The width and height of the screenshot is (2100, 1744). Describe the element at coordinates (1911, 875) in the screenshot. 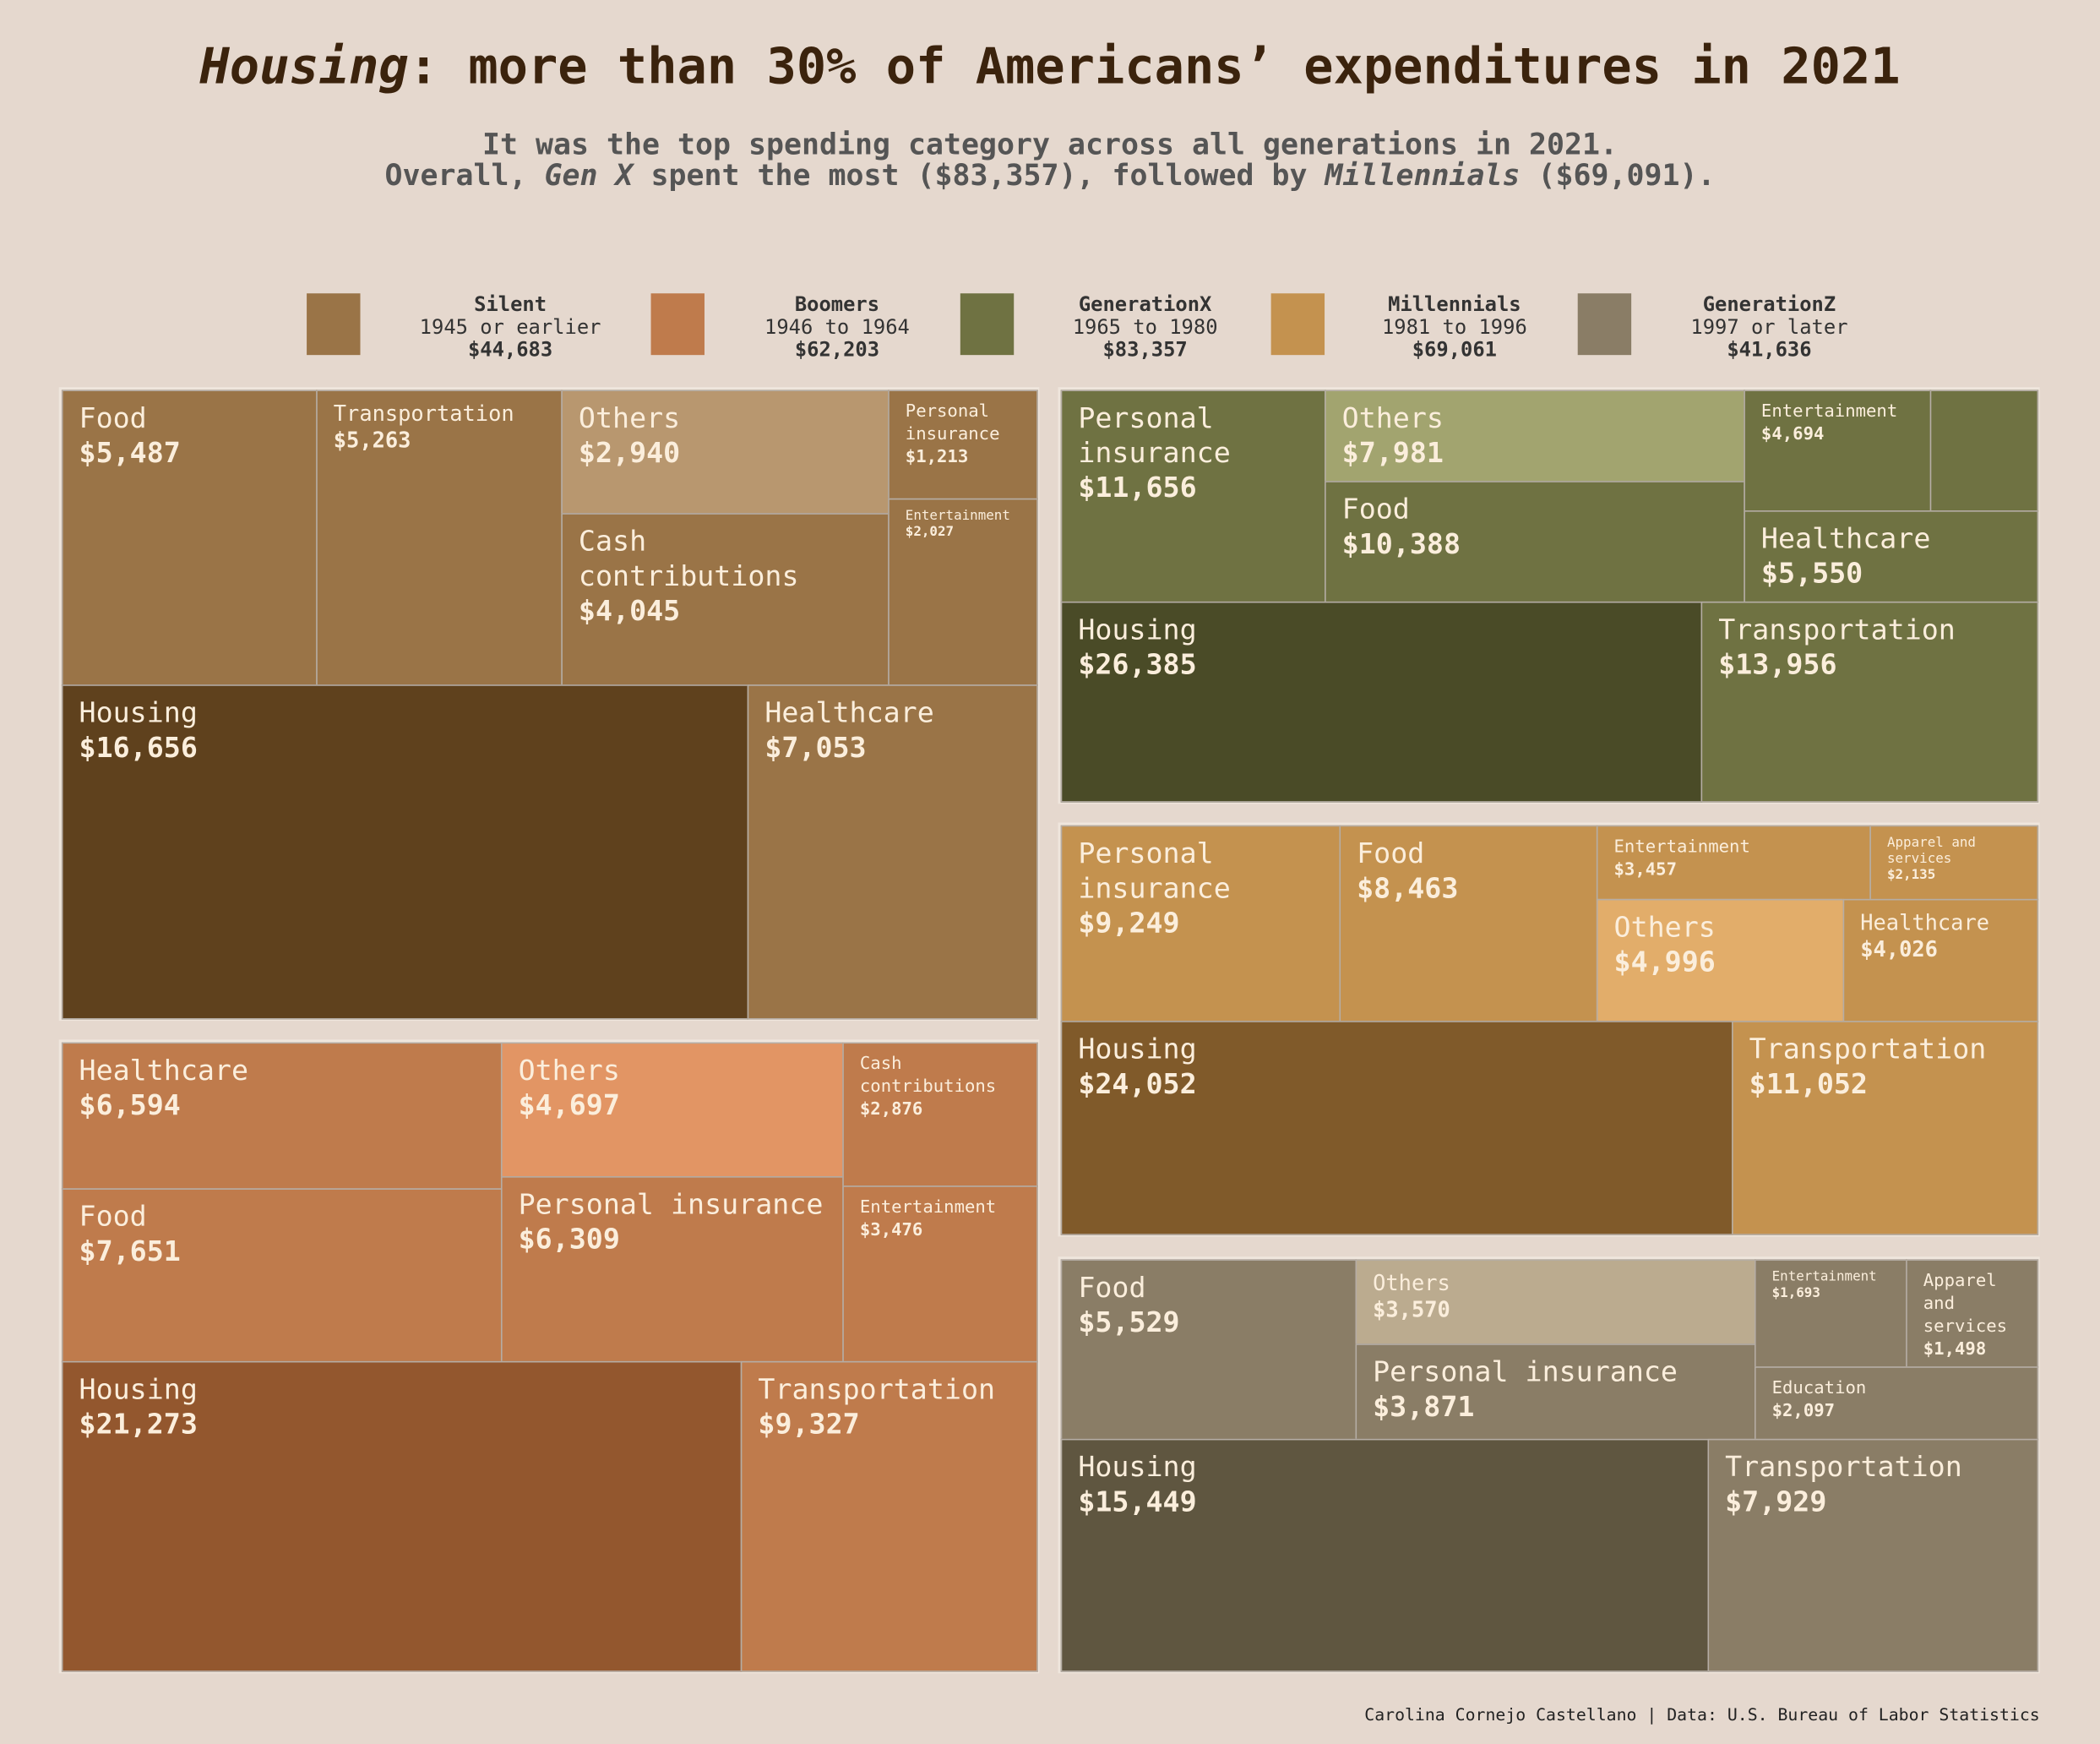

I see `cell-value: $2,135` at that location.